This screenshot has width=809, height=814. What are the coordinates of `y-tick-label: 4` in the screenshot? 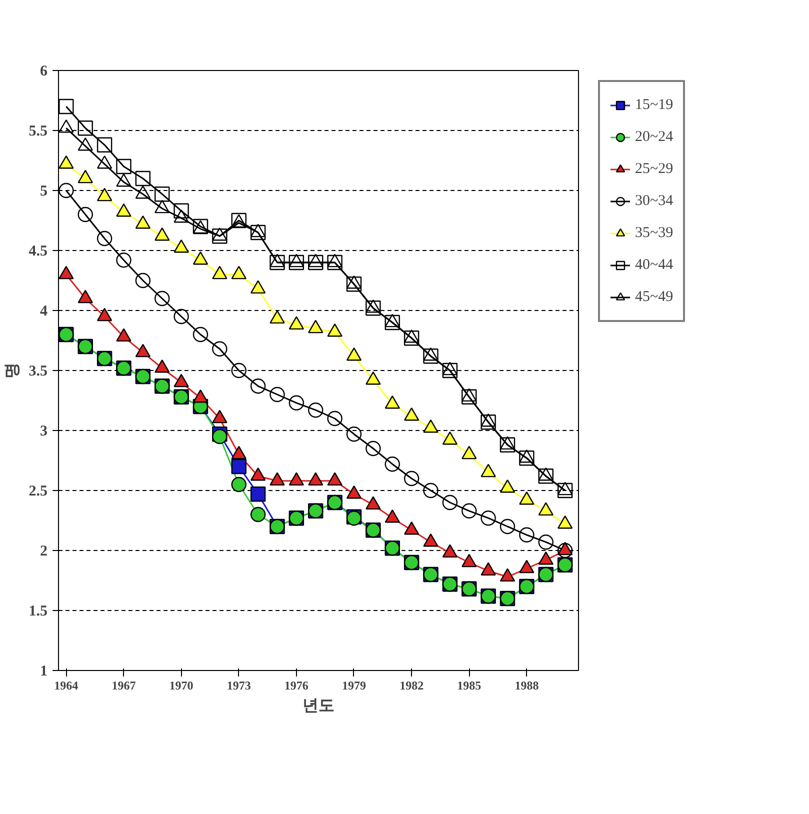 It's located at (44, 312).